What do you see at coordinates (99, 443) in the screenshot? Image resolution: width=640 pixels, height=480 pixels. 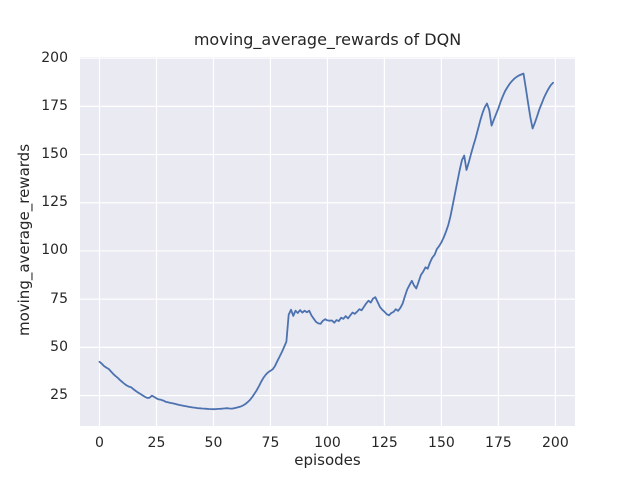 I see `x-tick-label: 0` at bounding box center [99, 443].